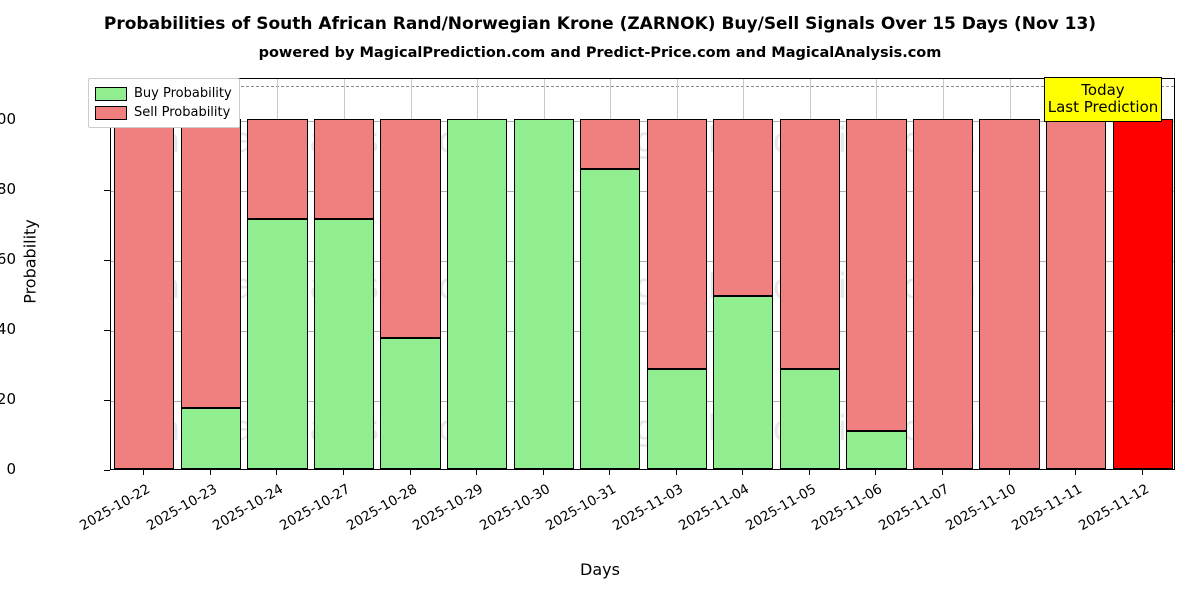 This screenshot has width=1200, height=600. Describe the element at coordinates (8, 189) in the screenshot. I see `y-axis-tick-label: 80` at that location.